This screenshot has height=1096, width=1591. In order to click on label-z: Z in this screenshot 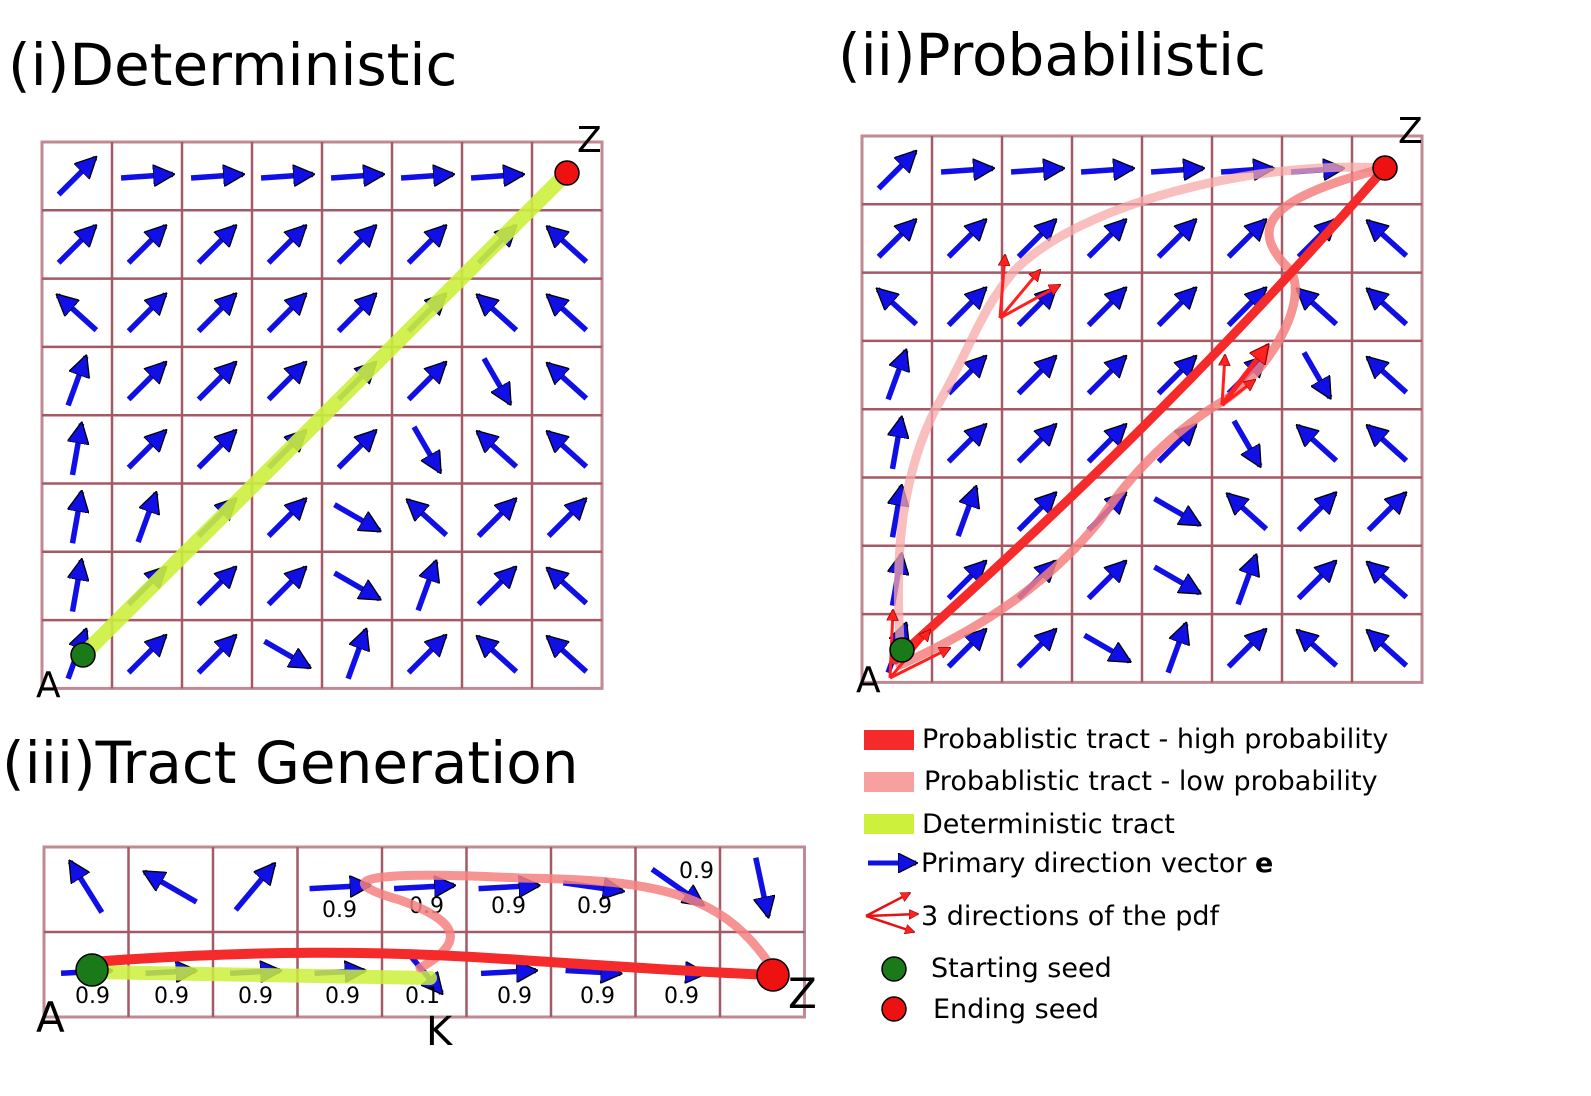, I will do `click(802, 993)`.